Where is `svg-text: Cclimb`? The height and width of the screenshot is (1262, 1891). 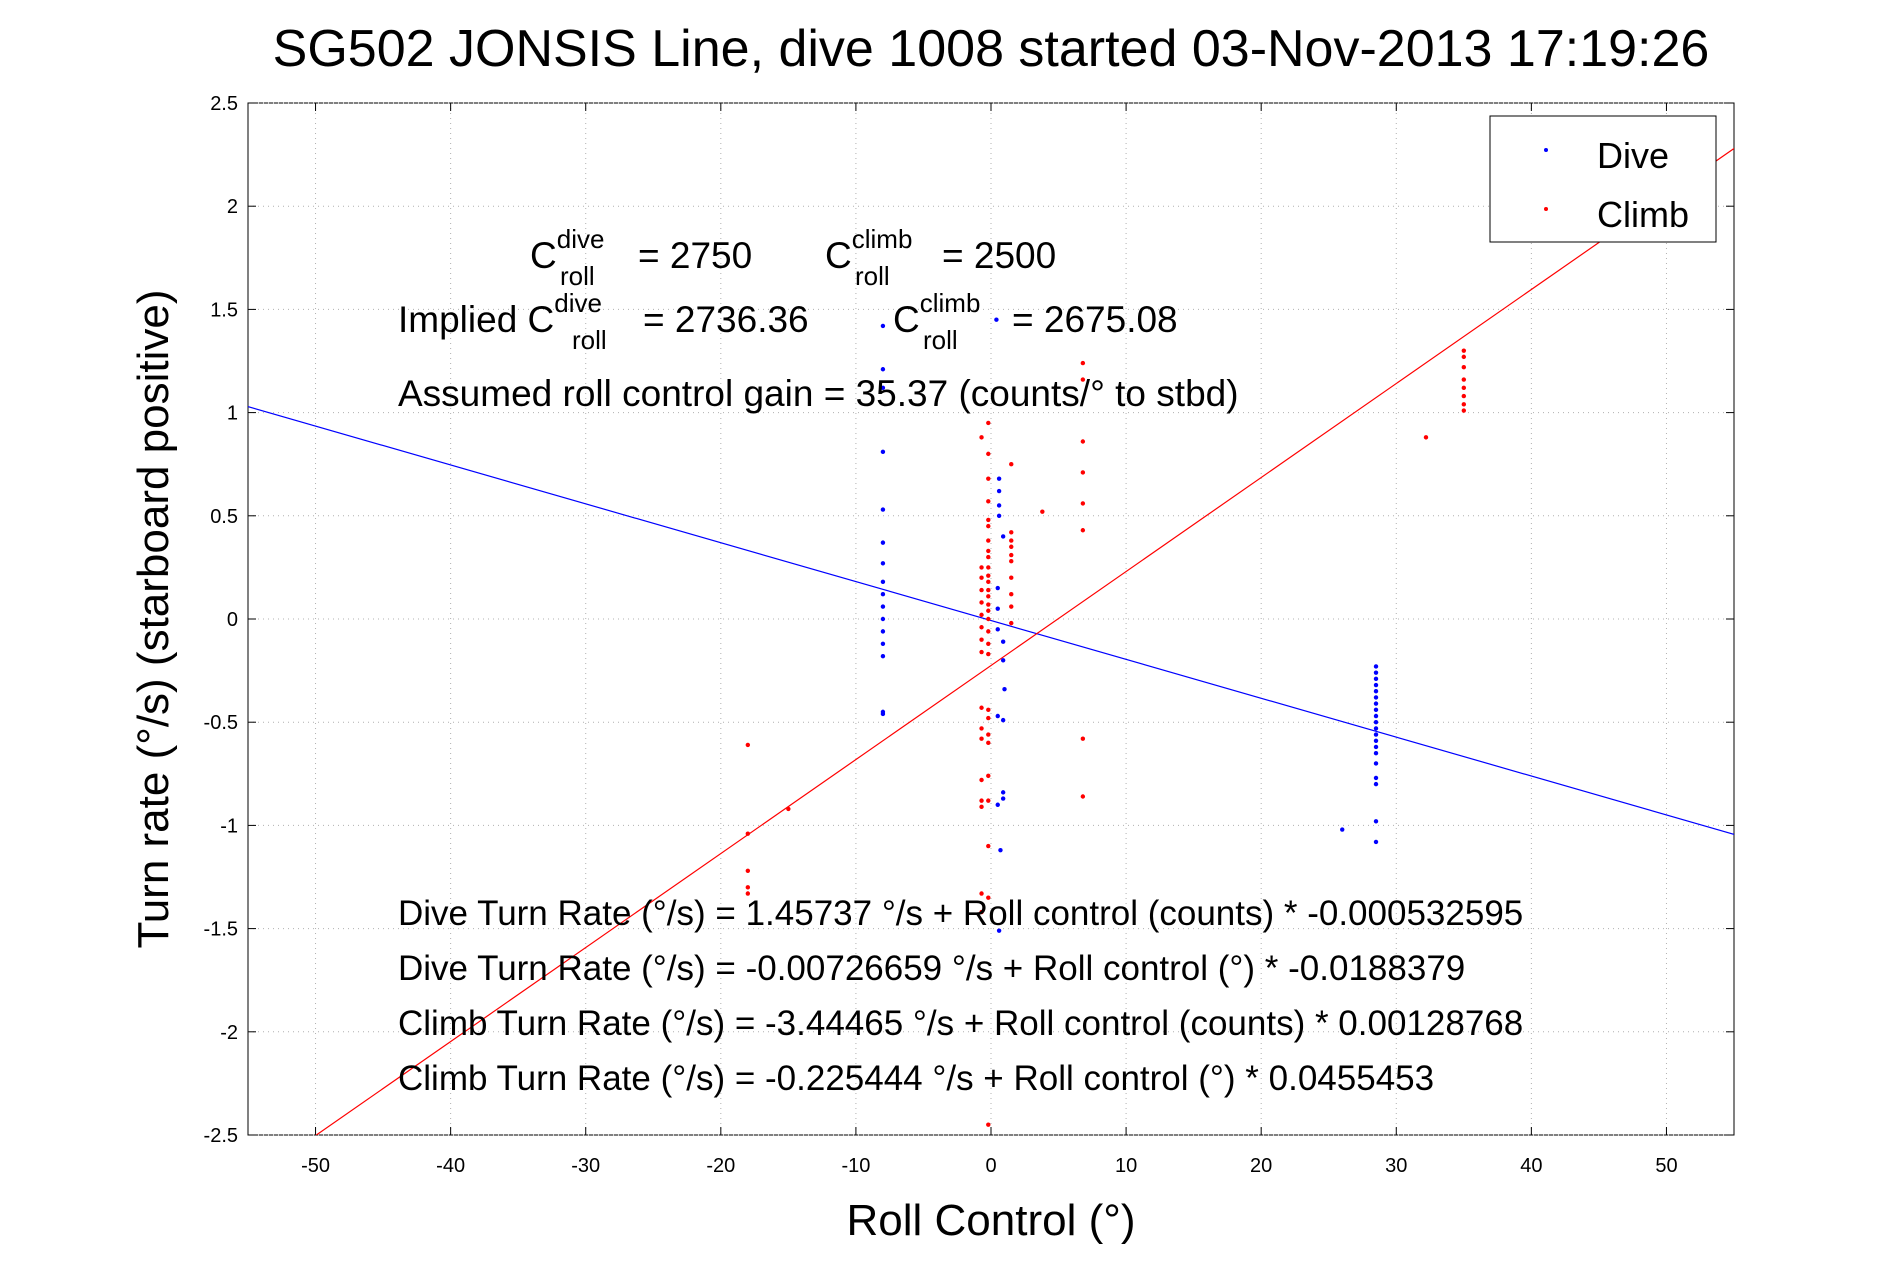
svg-text: Cclimb is located at coordinates (868, 250).